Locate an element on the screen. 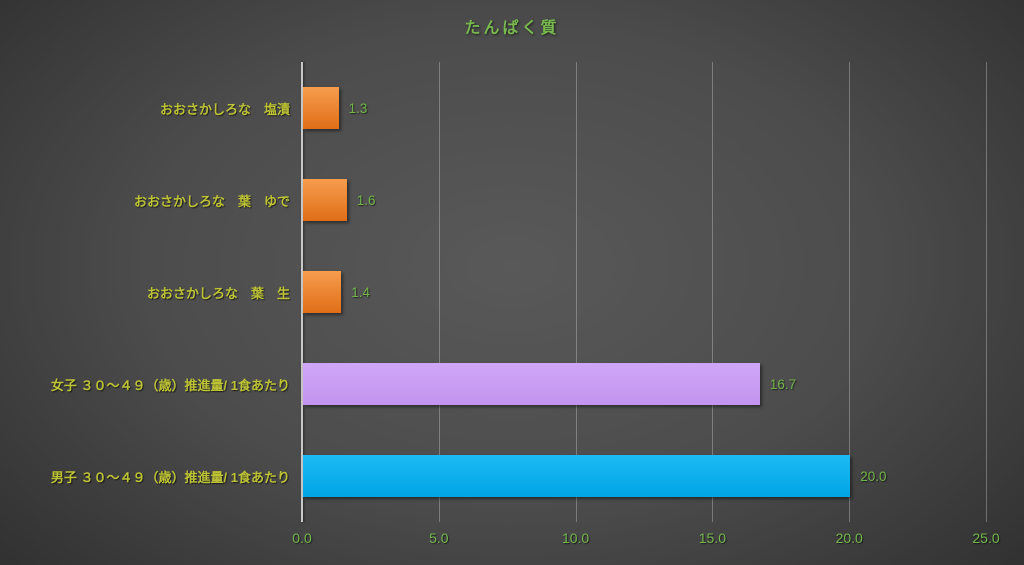  y-axis-line is located at coordinates (302, 292).